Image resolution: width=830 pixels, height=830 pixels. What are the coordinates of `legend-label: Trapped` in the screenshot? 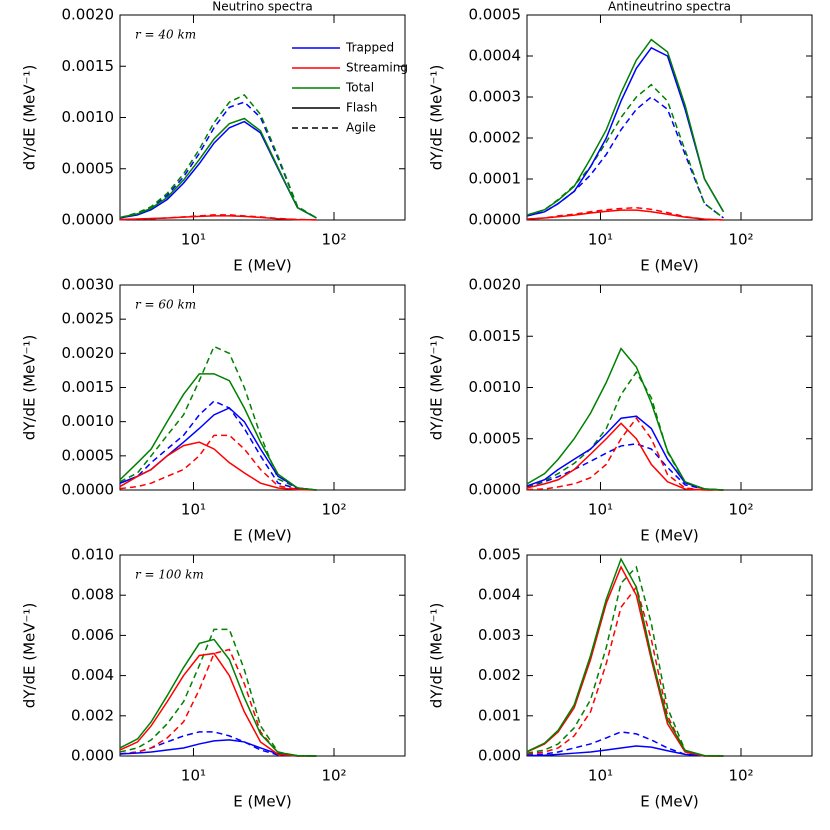 It's located at (369, 48).